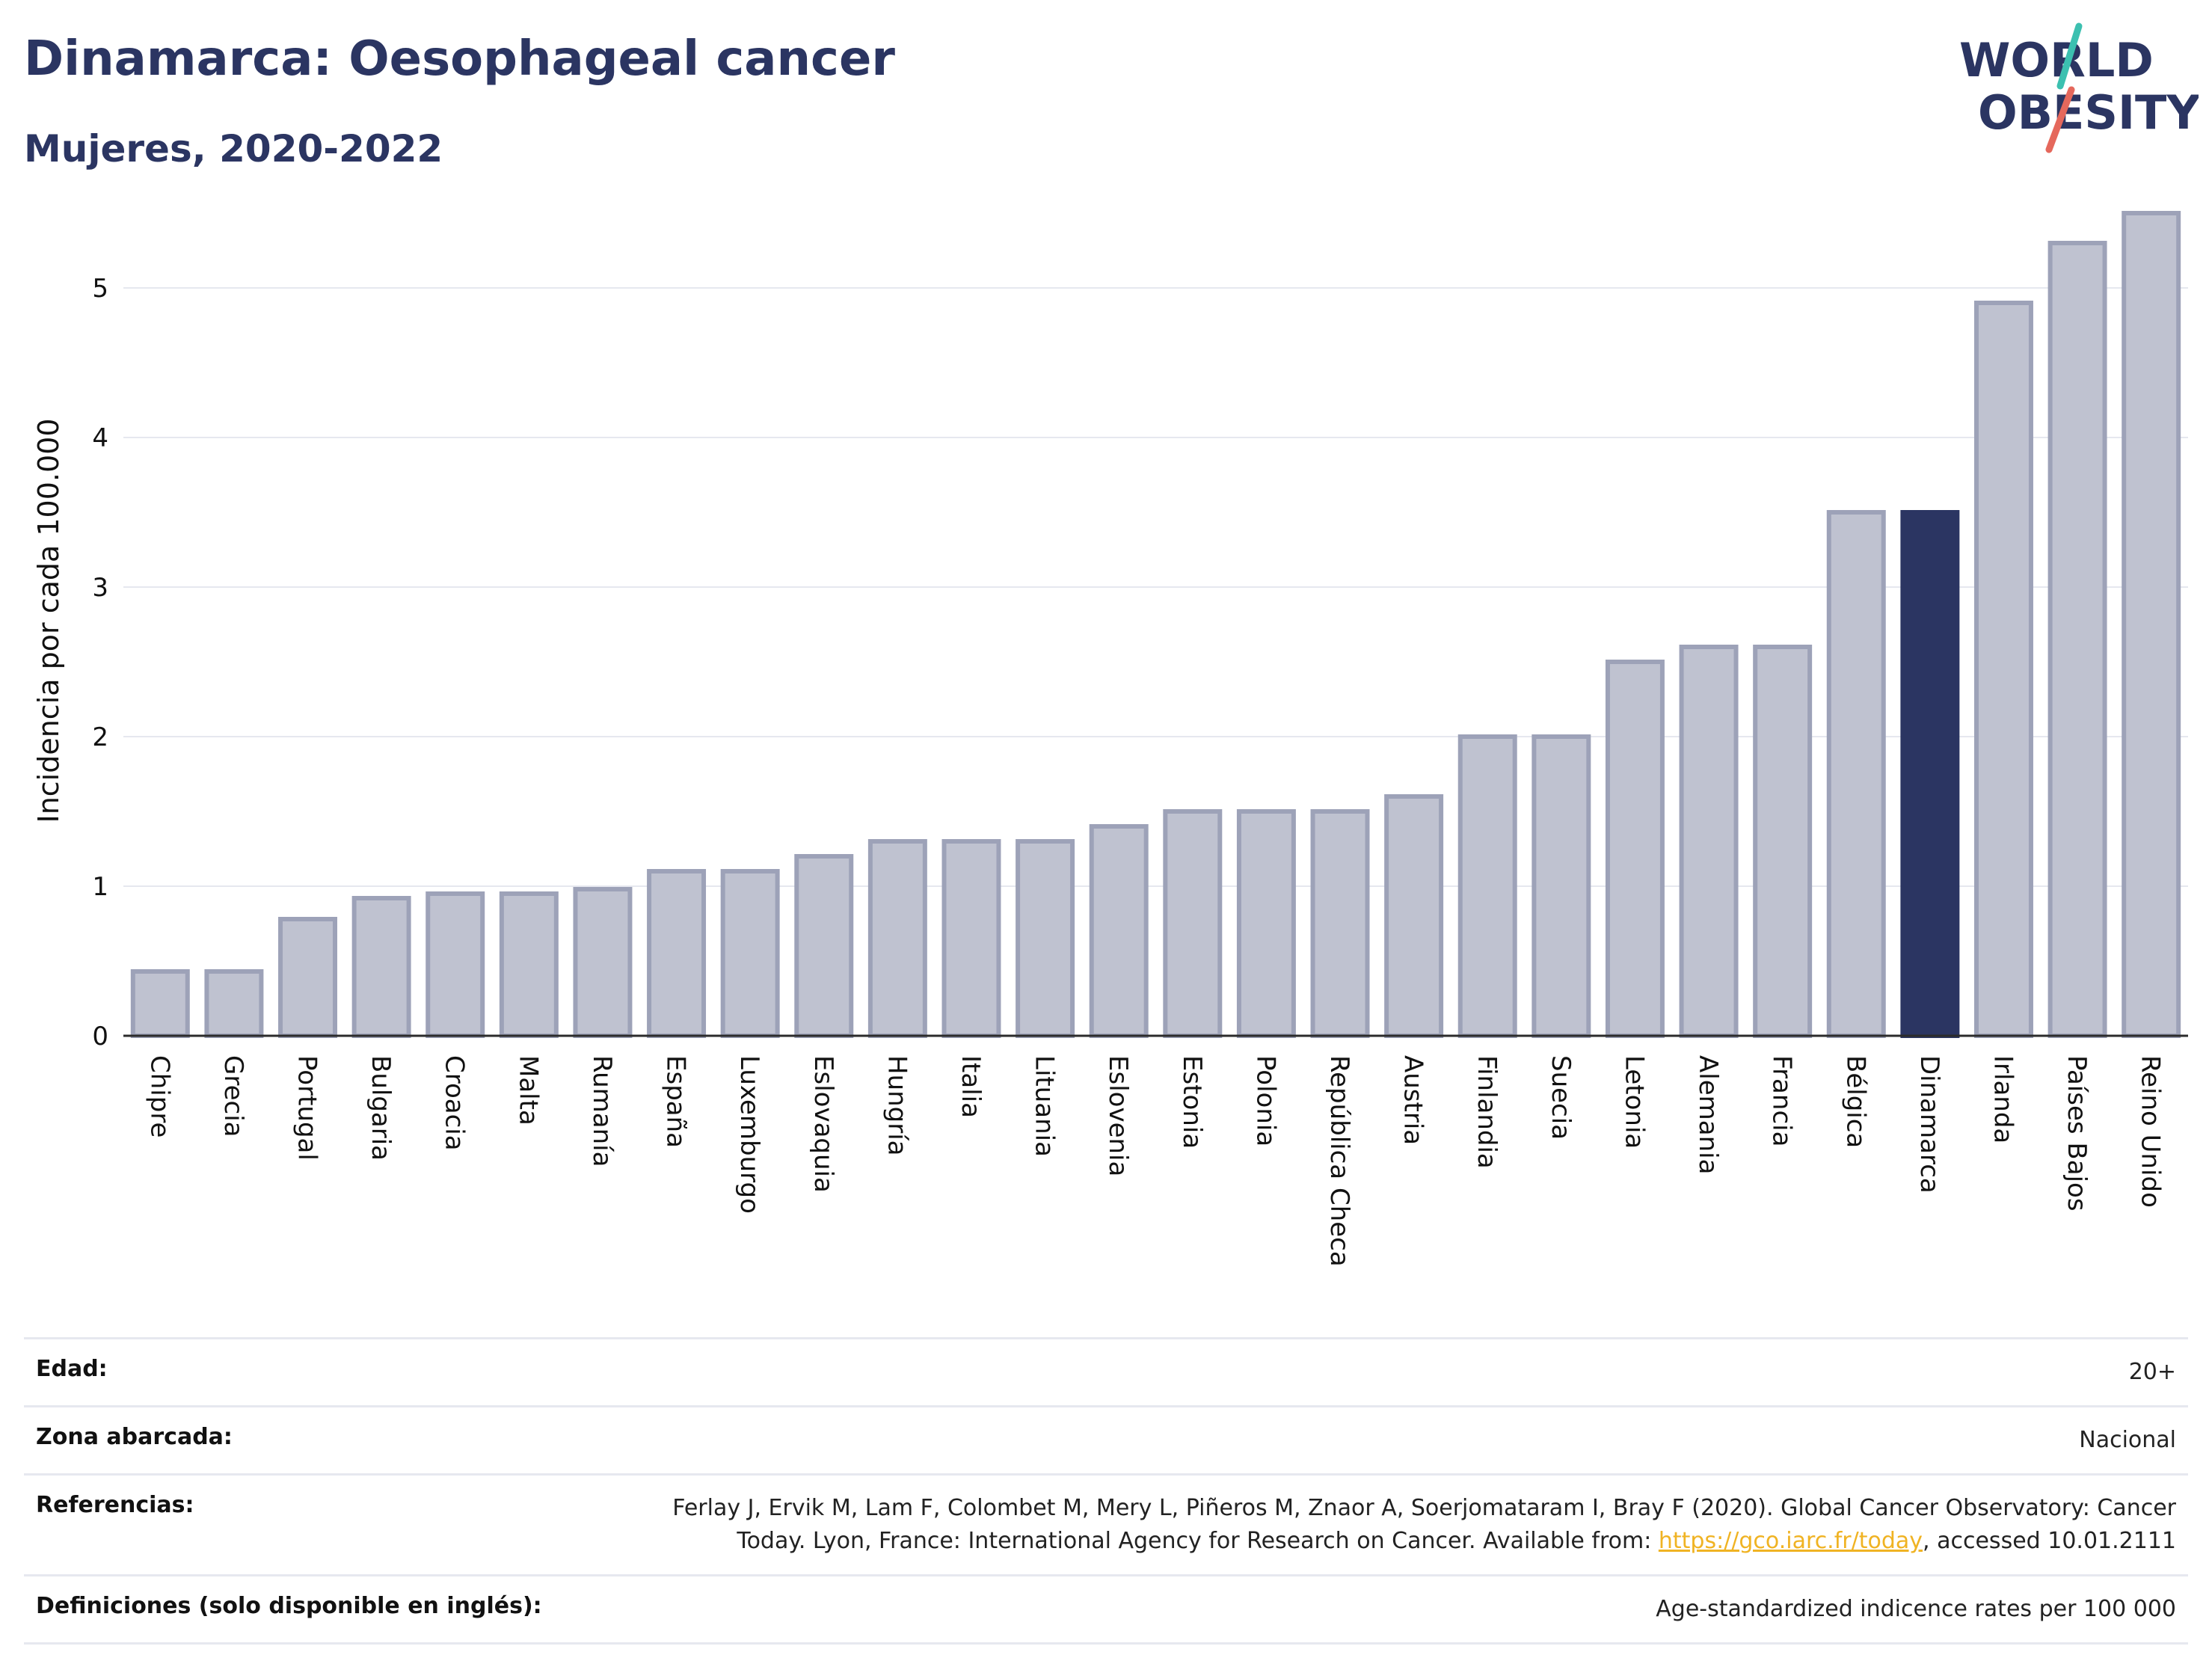 The image size is (2212, 1655). I want to click on logo-slash-teal, so click(2069, 56).